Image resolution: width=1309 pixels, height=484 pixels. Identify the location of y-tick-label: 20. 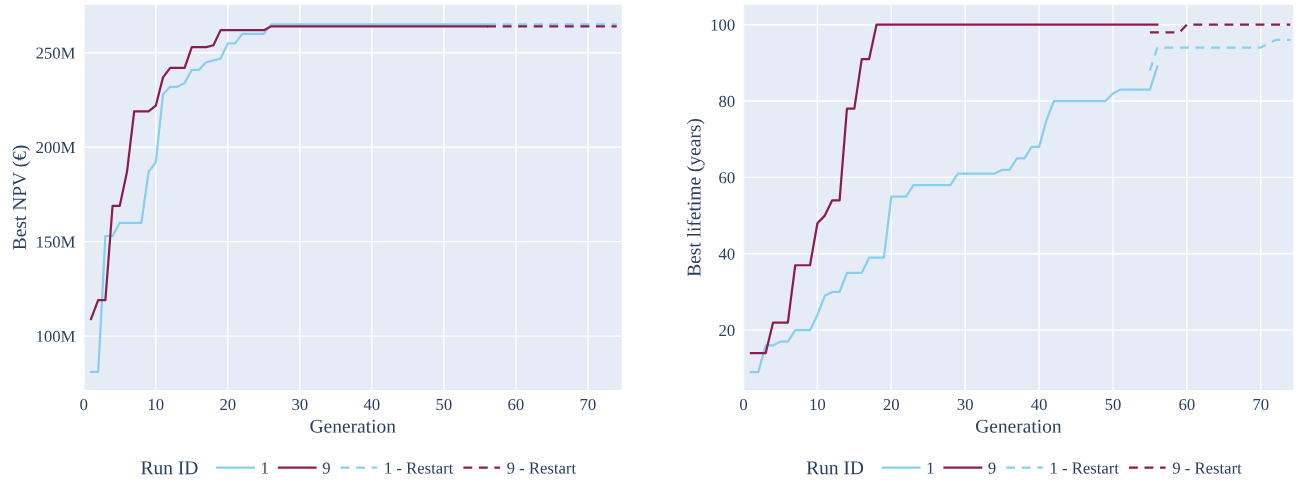
(727, 330).